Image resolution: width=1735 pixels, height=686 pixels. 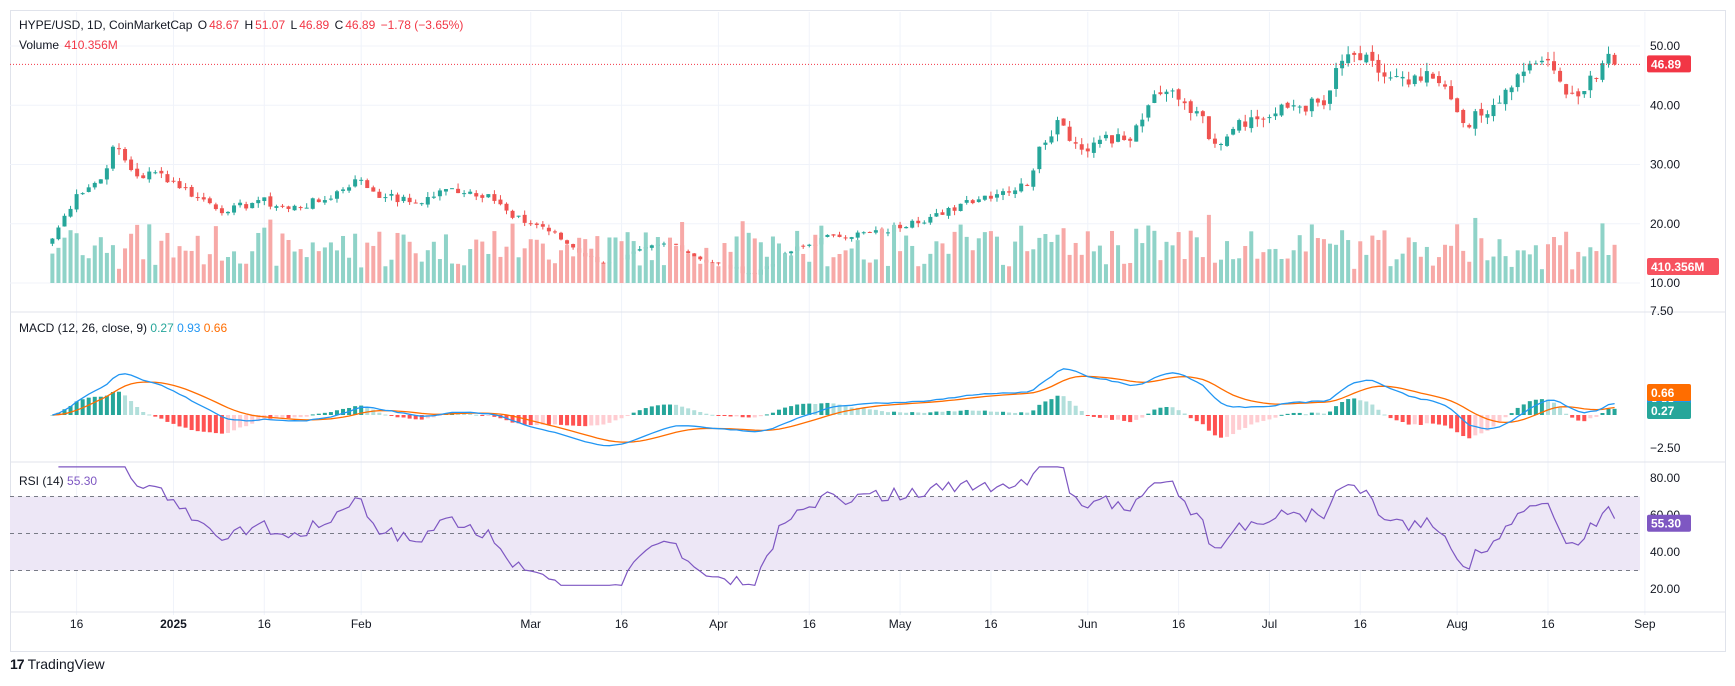 What do you see at coordinates (57, 664) in the screenshot?
I see `tradingview-logo: 17 TradingView` at bounding box center [57, 664].